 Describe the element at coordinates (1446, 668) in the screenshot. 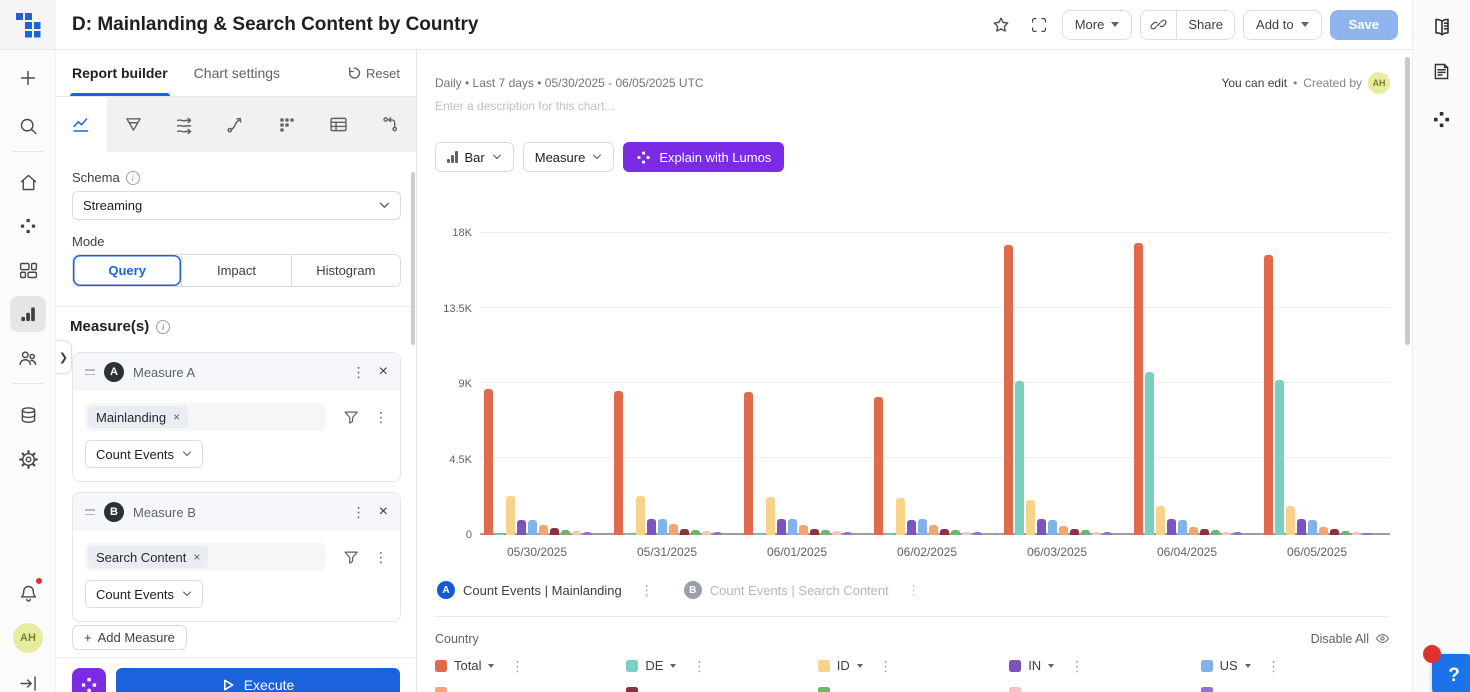

I see `help-button: ?` at that location.